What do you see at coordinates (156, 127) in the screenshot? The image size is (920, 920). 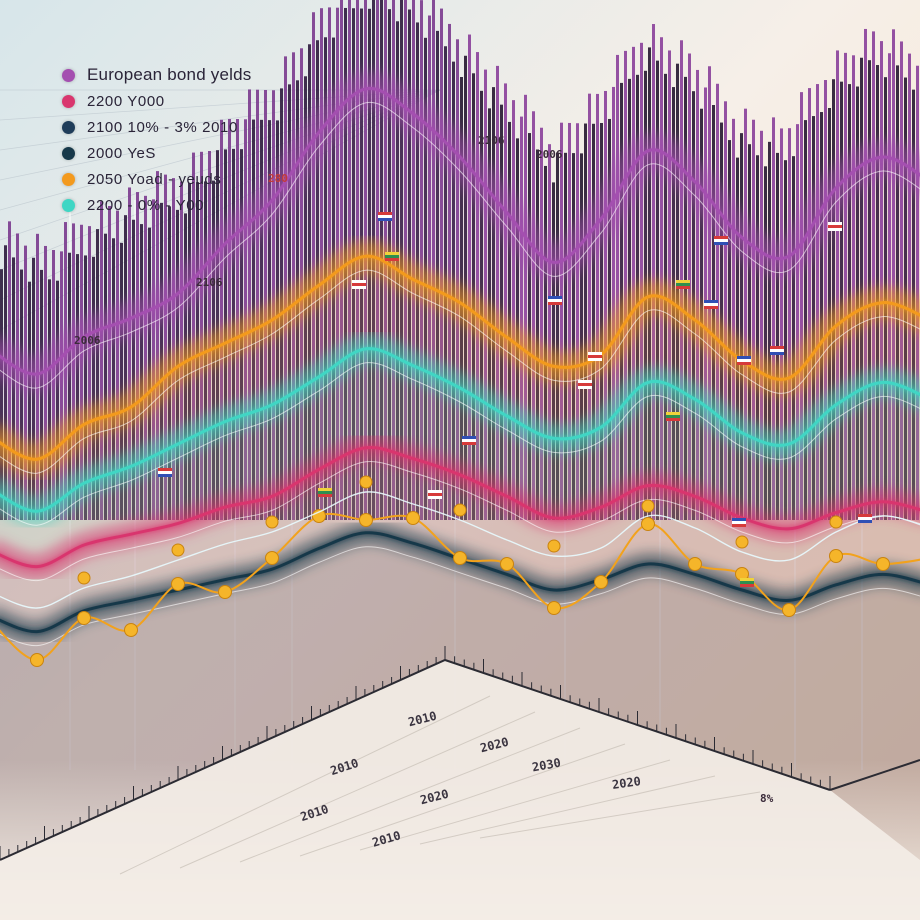 I see `legend-item: 2100 10% - 3% 2010` at bounding box center [156, 127].